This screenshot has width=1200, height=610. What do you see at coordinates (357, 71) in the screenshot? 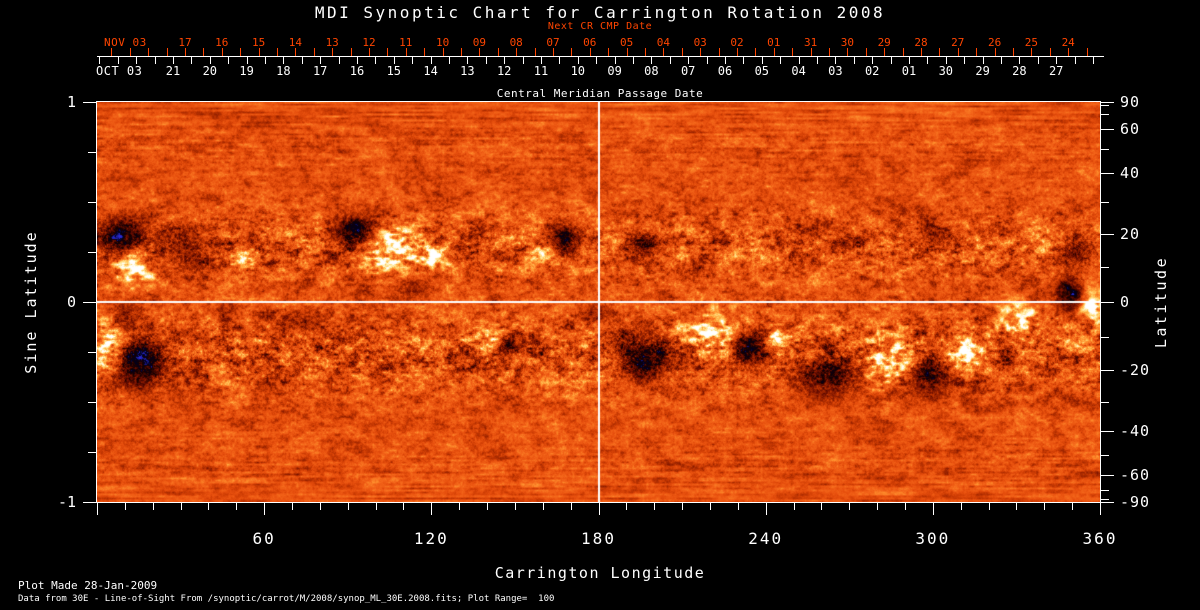
I see `cmp-day-label: 16` at bounding box center [357, 71].